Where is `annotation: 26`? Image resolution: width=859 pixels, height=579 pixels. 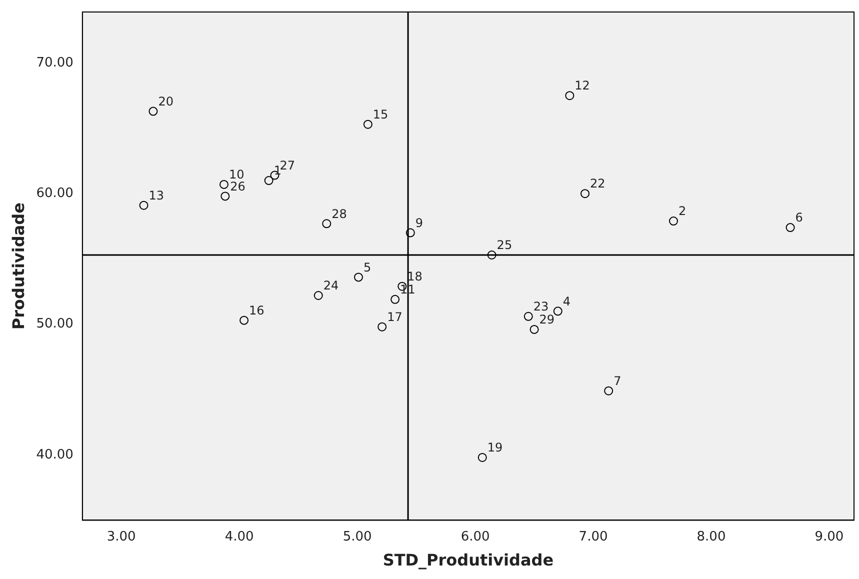 annotation: 26 is located at coordinates (238, 186).